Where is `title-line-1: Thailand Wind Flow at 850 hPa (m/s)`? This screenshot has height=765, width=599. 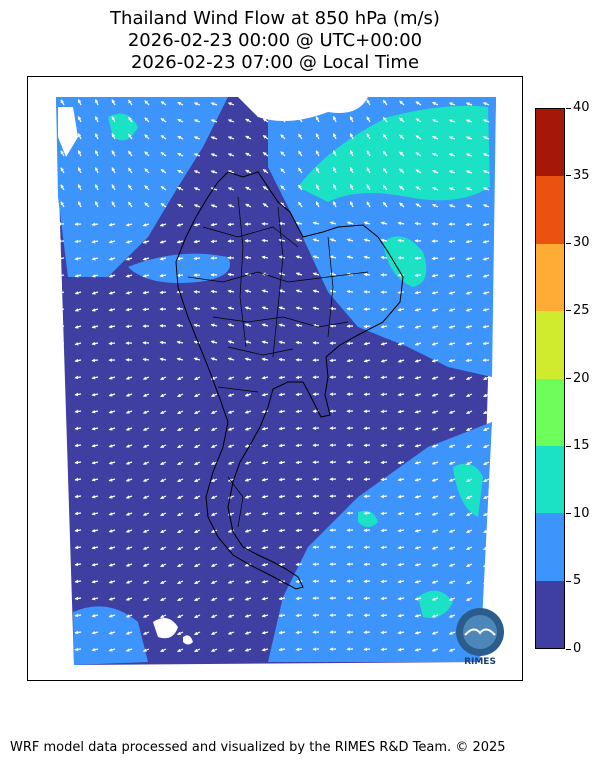
title-line-1: Thailand Wind Flow at 850 hPa (m/s) is located at coordinates (275, 18).